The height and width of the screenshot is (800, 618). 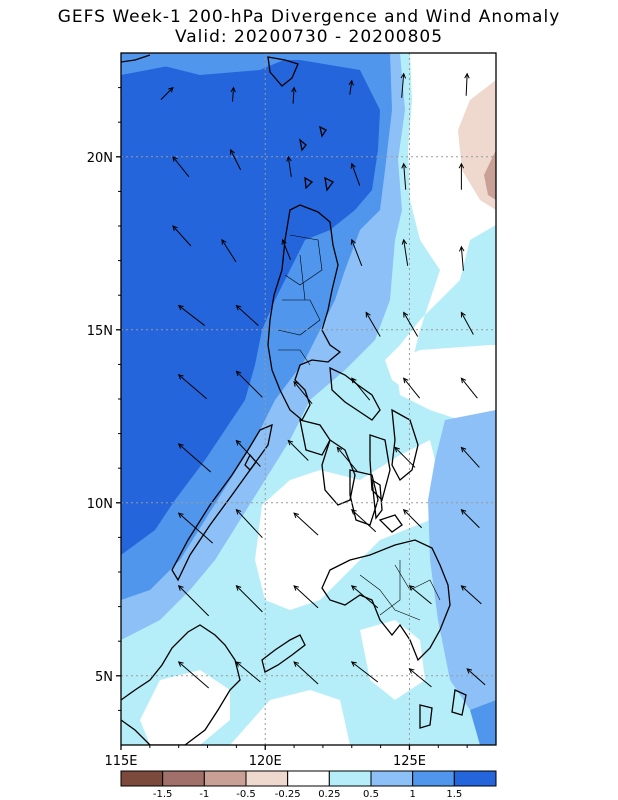 I want to click on coast-mindanao, so click(x=386, y=600).